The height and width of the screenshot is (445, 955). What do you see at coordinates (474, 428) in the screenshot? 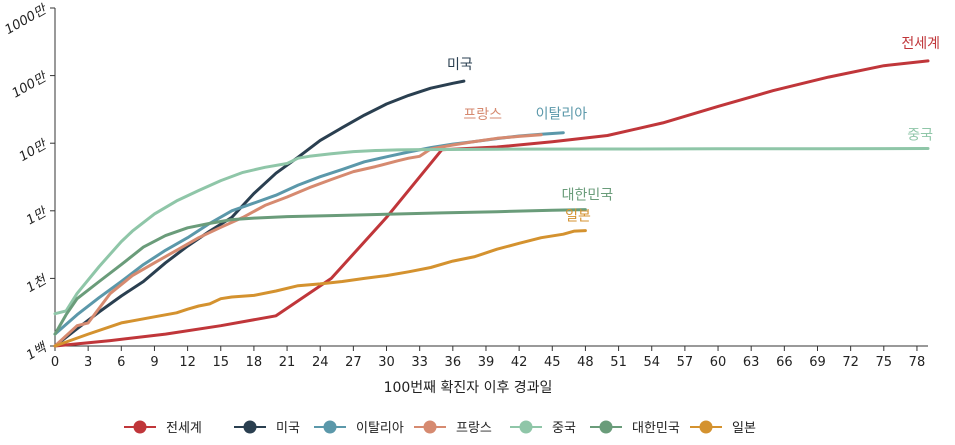
I see `legend-label: 프랑스` at bounding box center [474, 428].